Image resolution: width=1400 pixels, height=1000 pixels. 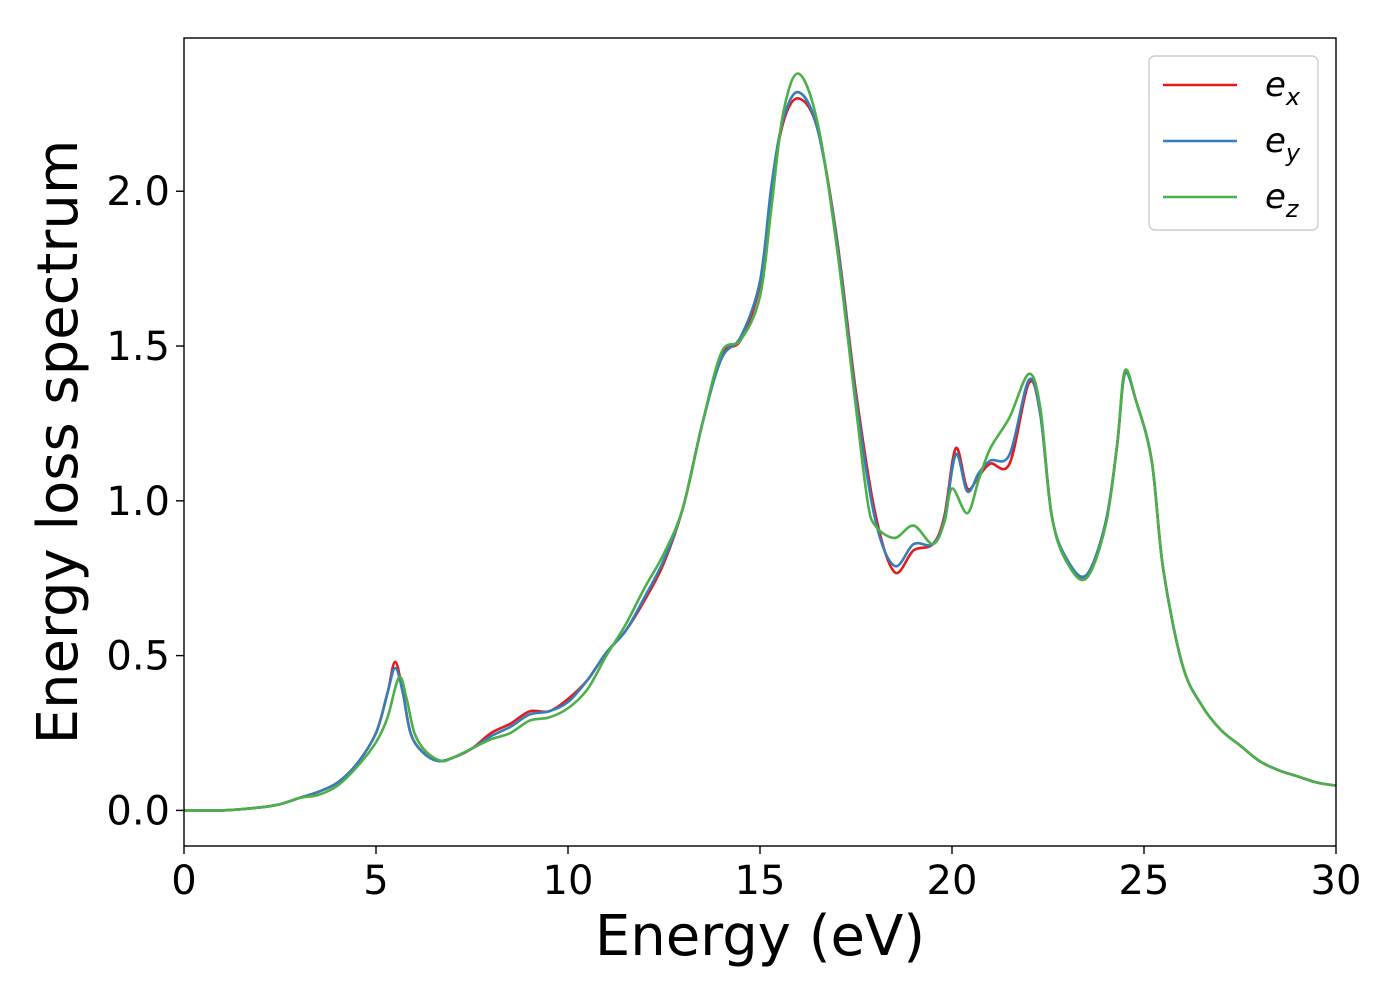 What do you see at coordinates (952, 881) in the screenshot?
I see `x-tick-label: 20` at bounding box center [952, 881].